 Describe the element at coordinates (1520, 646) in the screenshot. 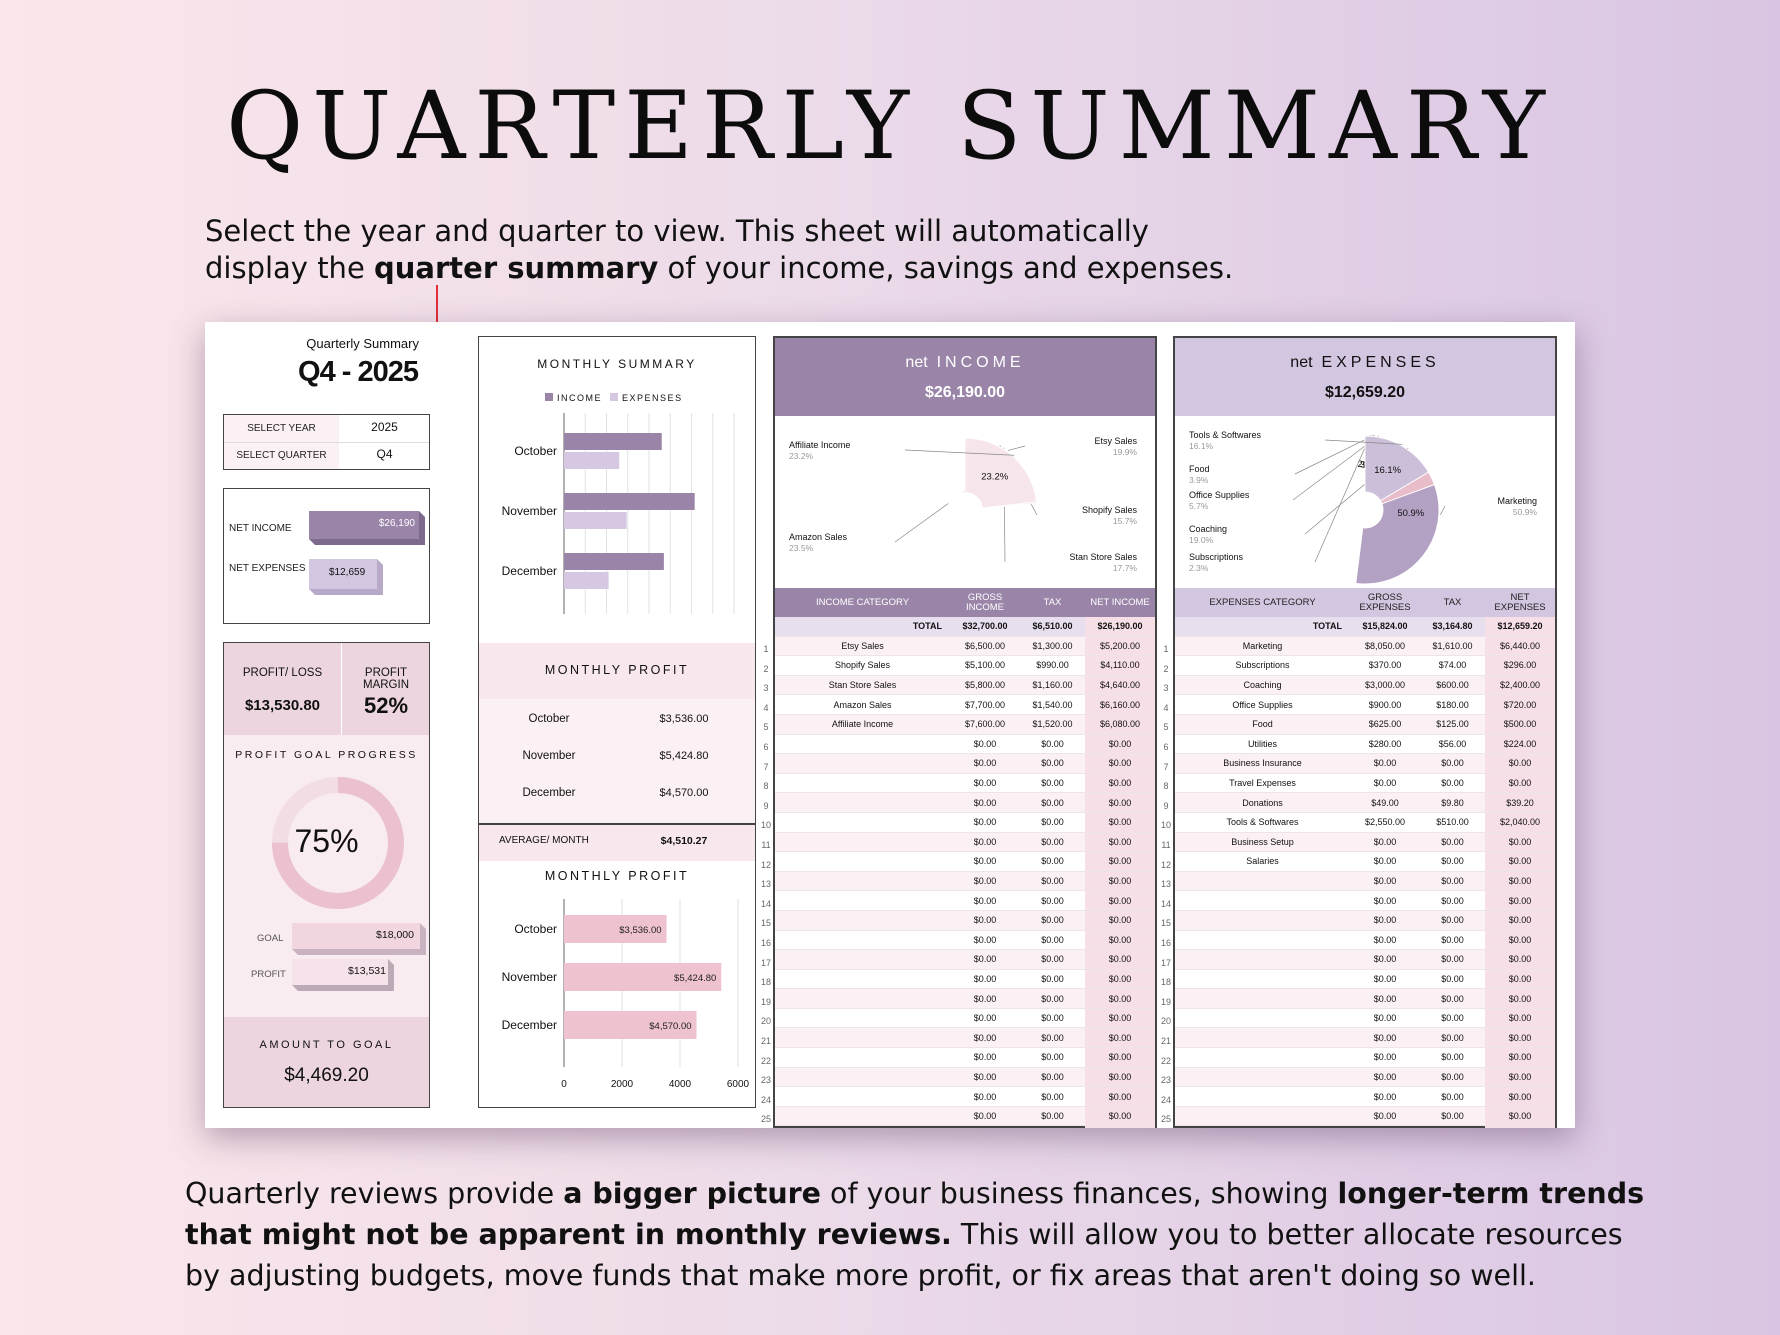

I see `cell-net: $6,440.00` at that location.